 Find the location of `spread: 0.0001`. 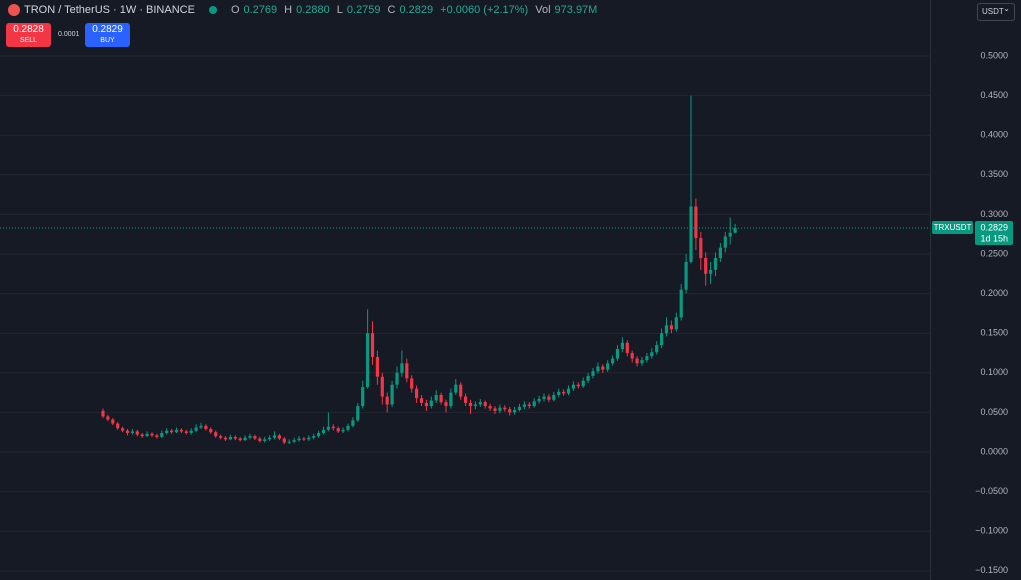

spread: 0.0001 is located at coordinates (69, 34).